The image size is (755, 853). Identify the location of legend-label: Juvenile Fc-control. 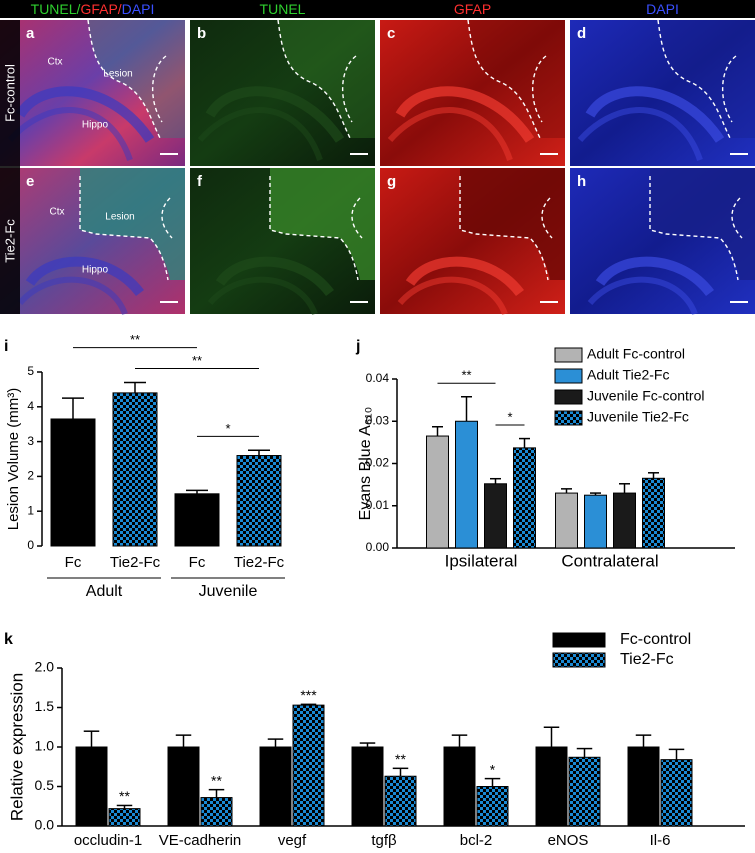
(646, 396).